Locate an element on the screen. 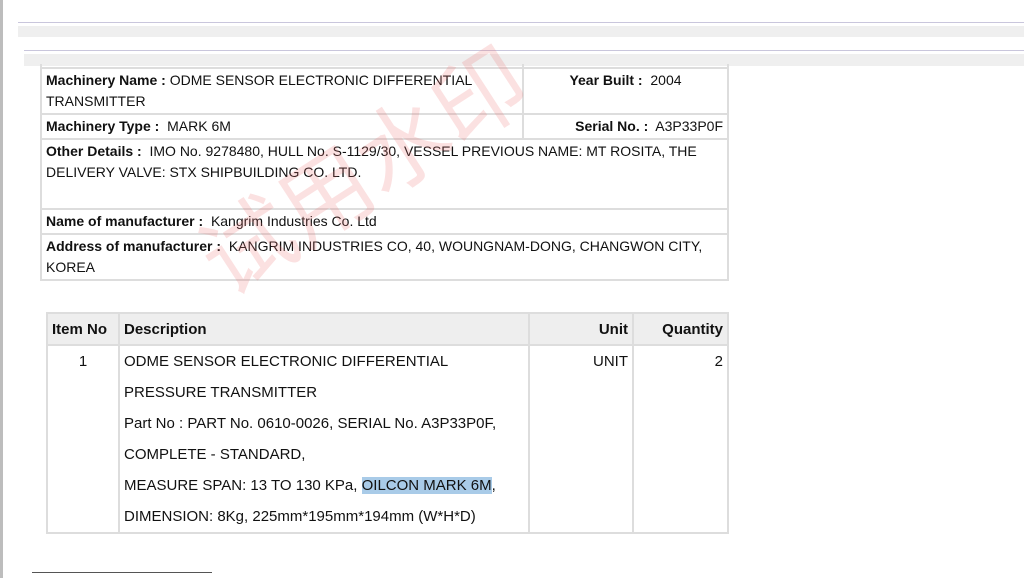 The width and height of the screenshot is (1024, 578). label: Year Built : is located at coordinates (606, 80).